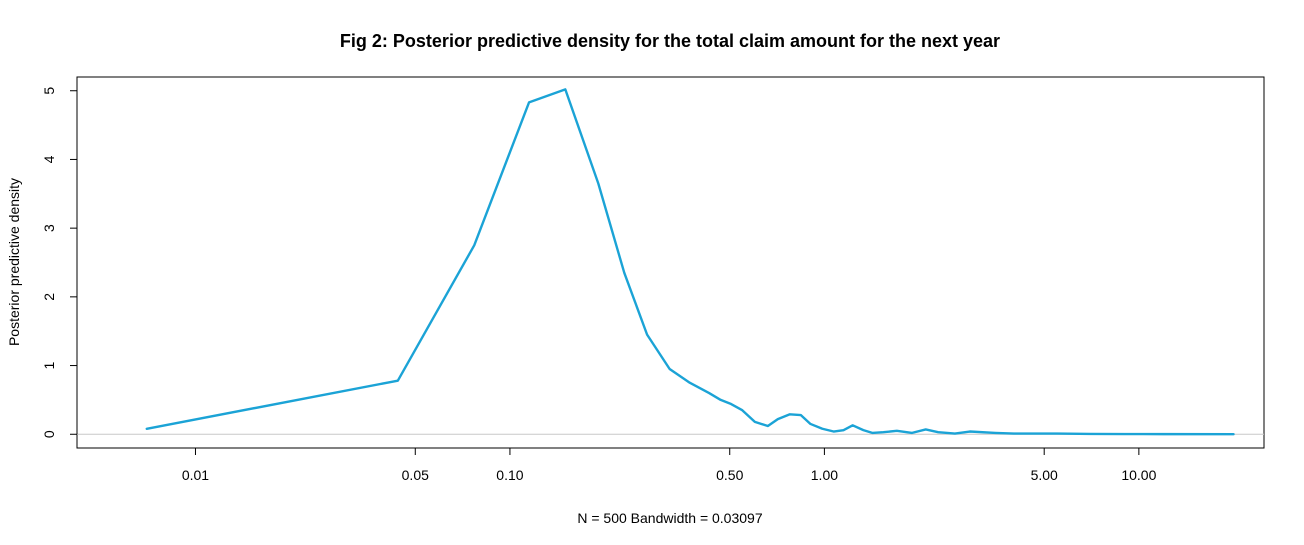  Describe the element at coordinates (49, 365) in the screenshot. I see `y-tick-label: 1` at that location.